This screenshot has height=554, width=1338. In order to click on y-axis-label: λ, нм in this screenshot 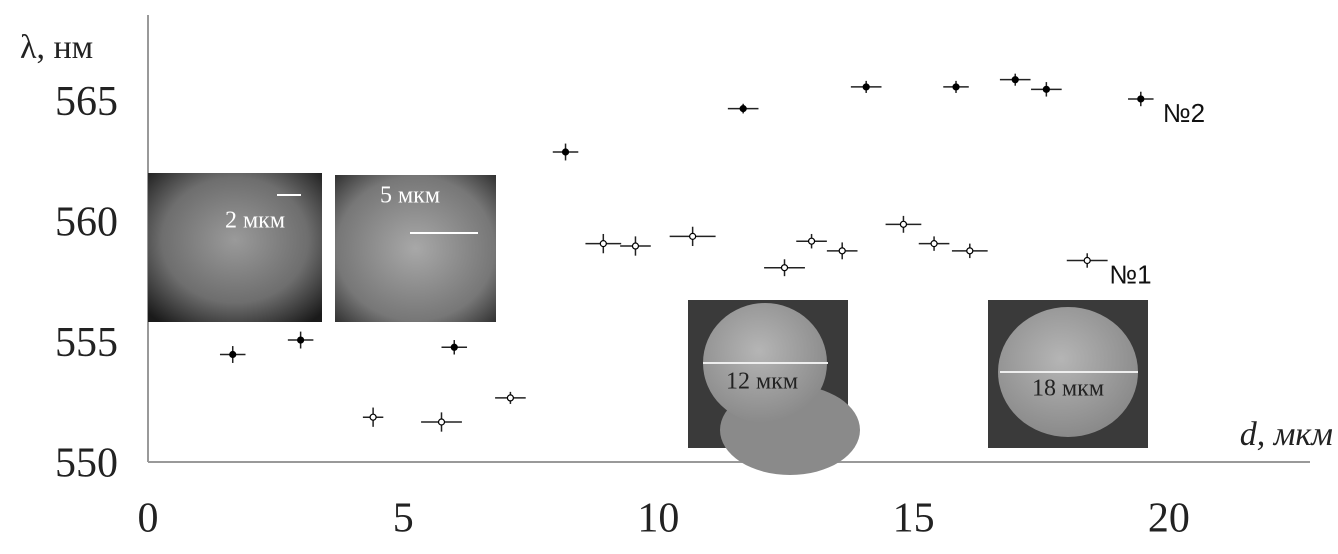, I will do `click(56, 47)`.